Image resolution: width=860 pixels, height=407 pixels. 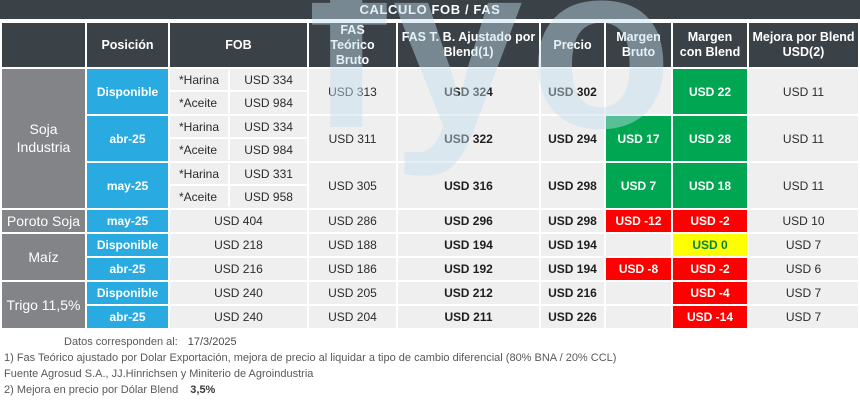 I want to click on margen-blend-cell: USD 0, so click(x=710, y=245).